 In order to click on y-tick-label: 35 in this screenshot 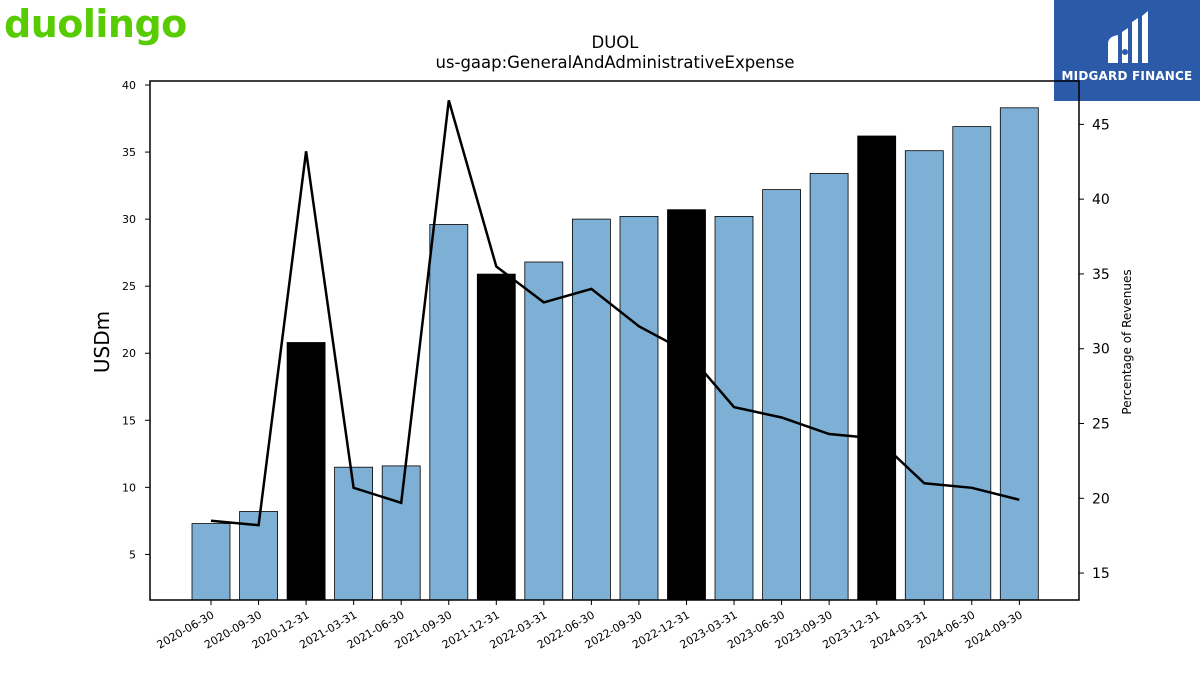, I will do `click(129, 152)`.